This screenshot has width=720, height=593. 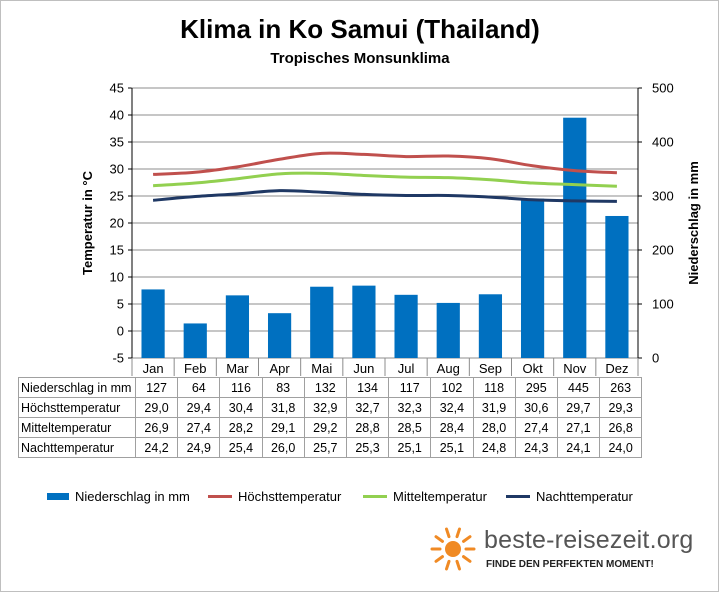 What do you see at coordinates (199, 387) in the screenshot?
I see `table-cell: 64` at bounding box center [199, 387].